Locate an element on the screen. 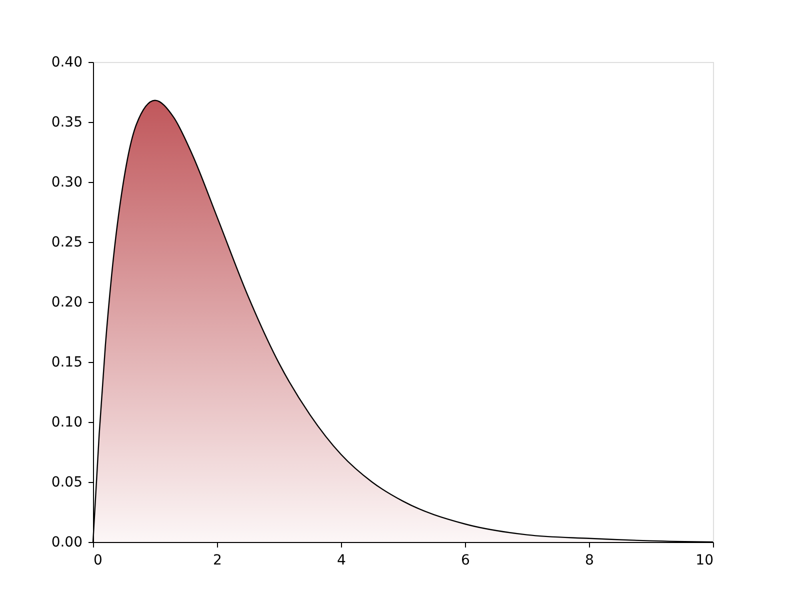  x-tick-label: 4 is located at coordinates (341, 560).